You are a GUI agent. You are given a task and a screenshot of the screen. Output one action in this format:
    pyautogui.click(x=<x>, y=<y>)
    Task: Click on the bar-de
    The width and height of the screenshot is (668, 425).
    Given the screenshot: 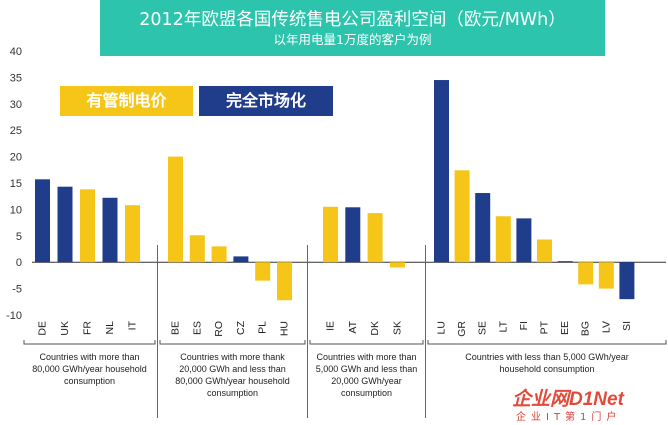 What is the action you would take?
    pyautogui.click(x=42, y=221)
    